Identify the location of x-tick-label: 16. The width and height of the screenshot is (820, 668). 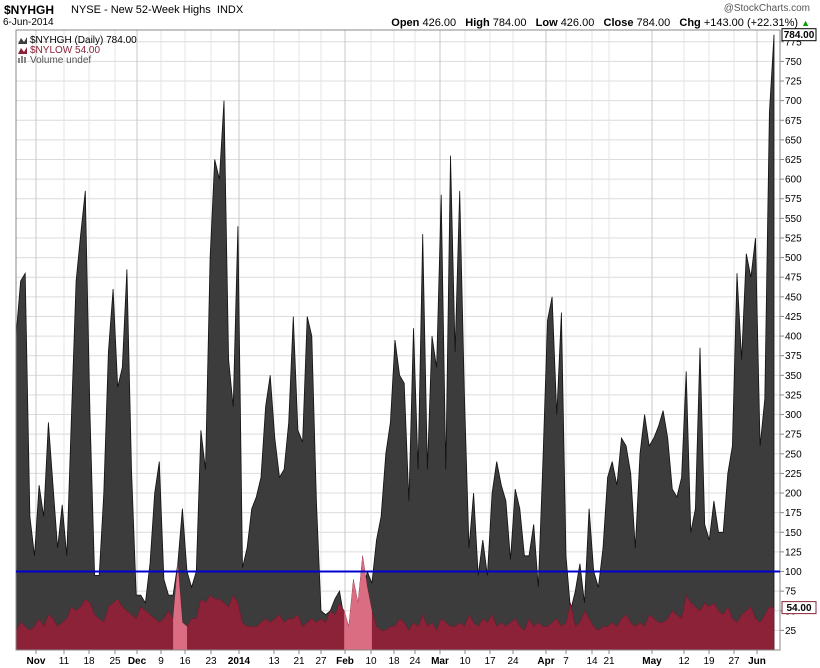
(185, 661).